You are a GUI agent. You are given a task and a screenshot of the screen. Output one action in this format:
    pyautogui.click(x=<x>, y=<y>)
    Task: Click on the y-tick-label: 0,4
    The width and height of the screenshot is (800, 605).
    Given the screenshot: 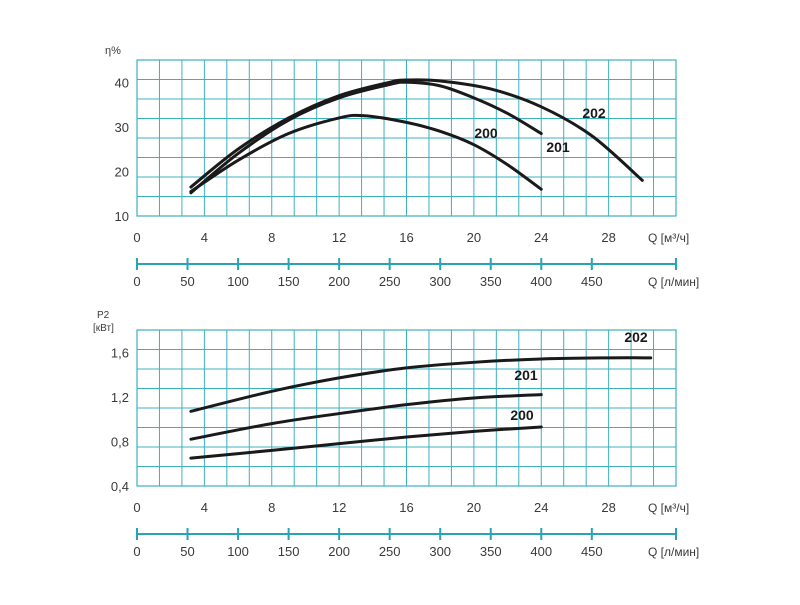 What is the action you would take?
    pyautogui.click(x=120, y=486)
    